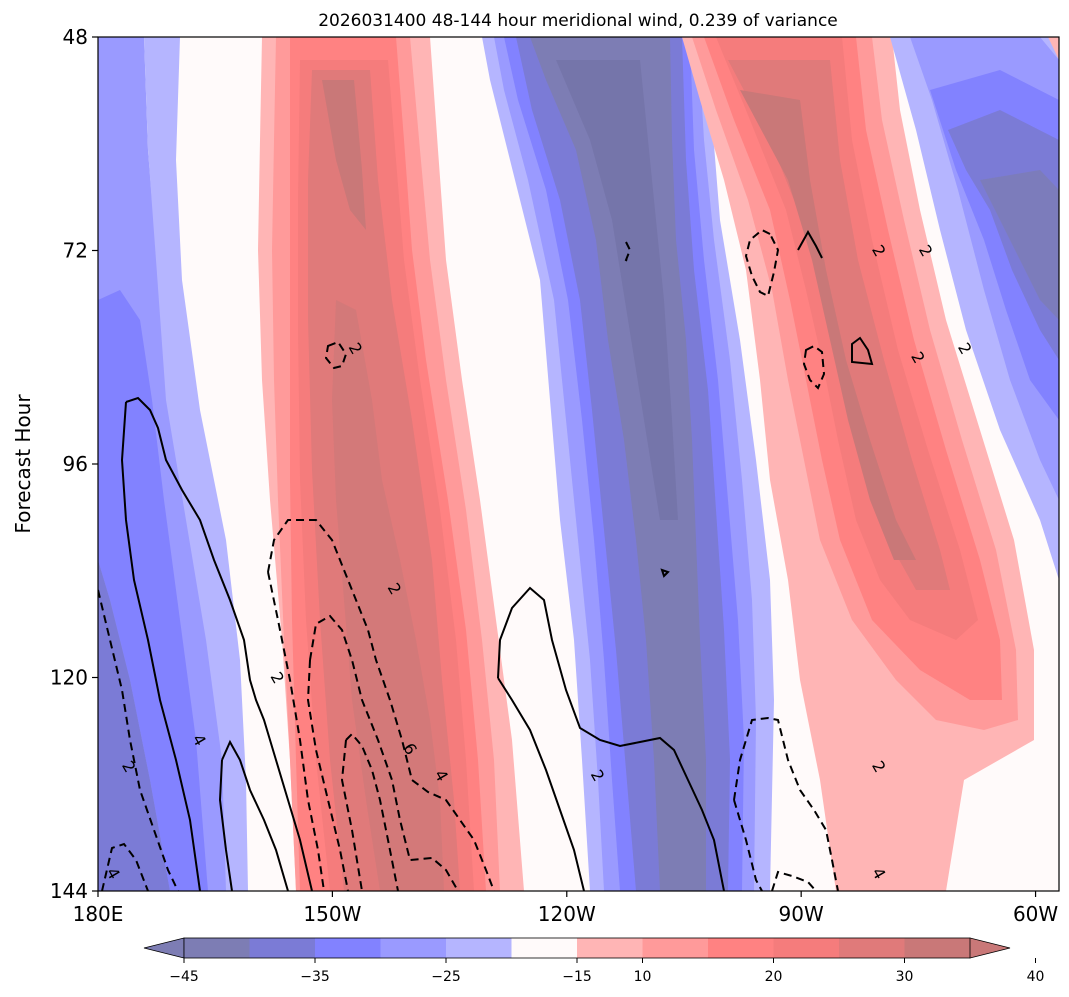  Describe the element at coordinates (577, 977) in the screenshot. I see `colorbar-tick-label: −15` at that location.